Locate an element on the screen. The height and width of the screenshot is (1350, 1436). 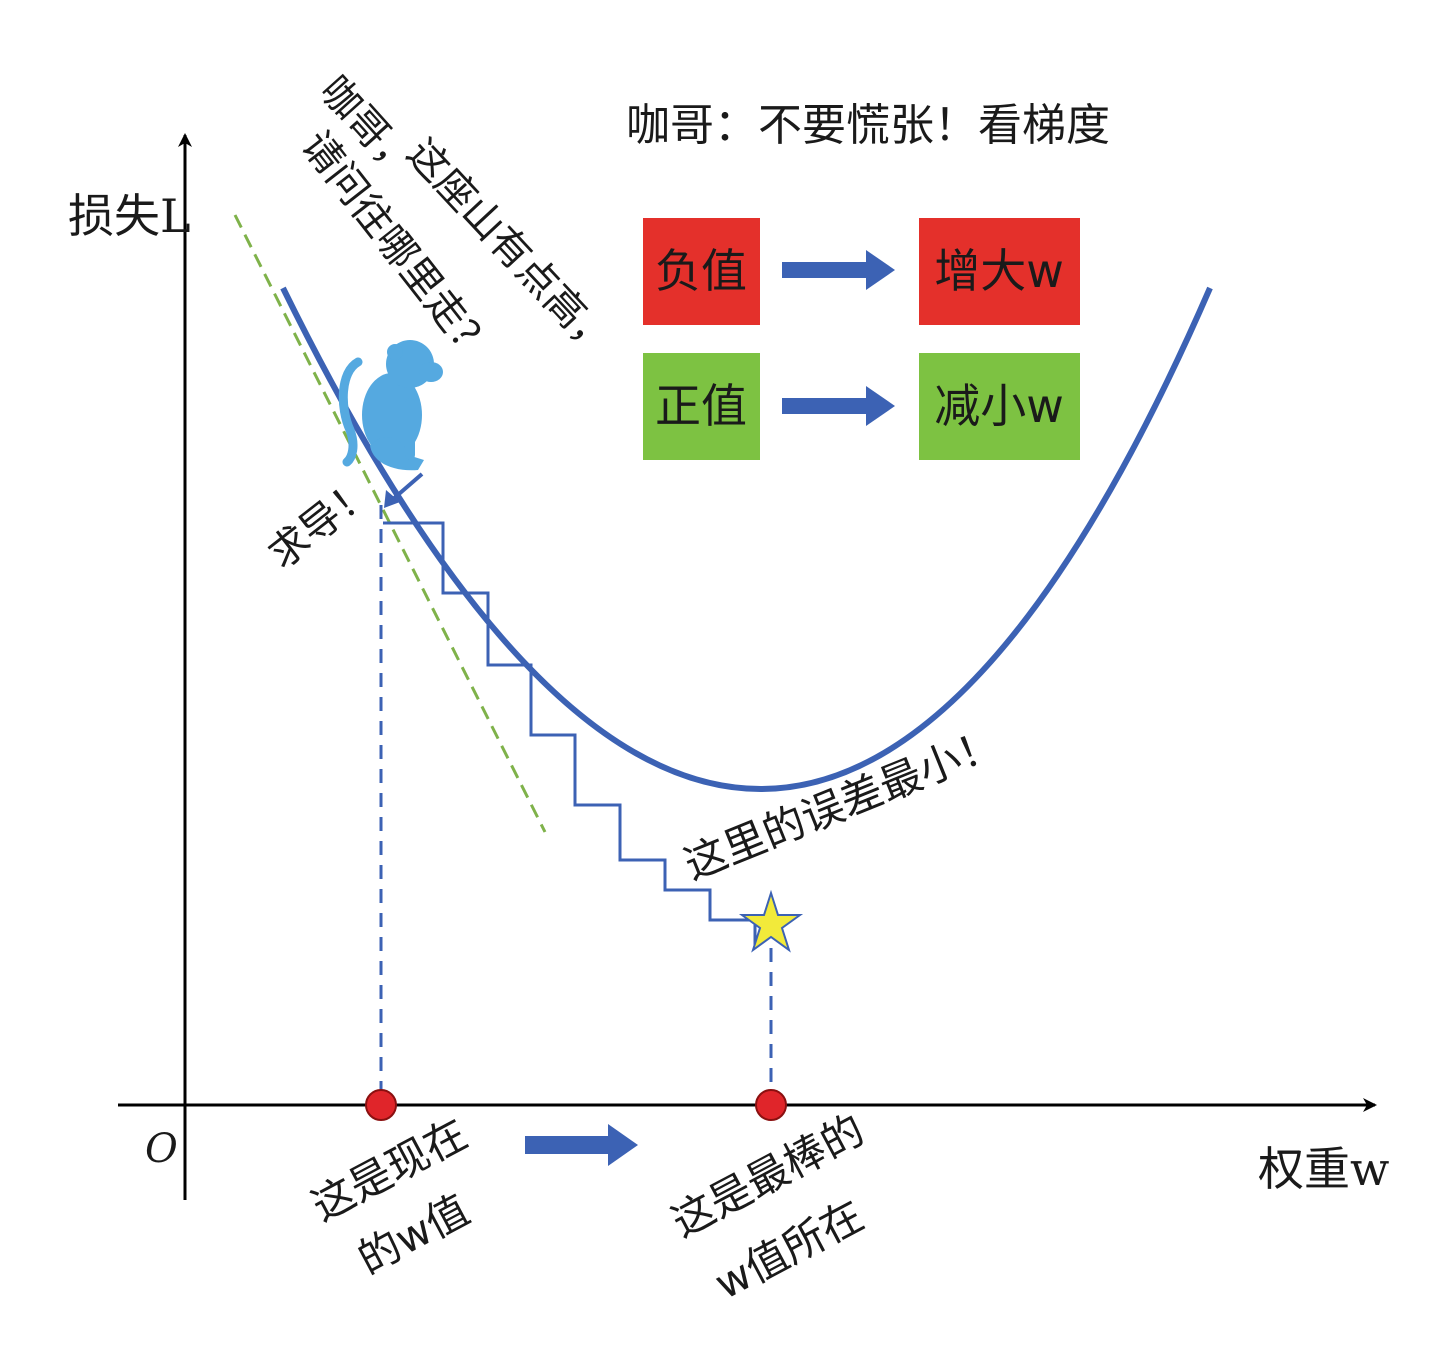
best-w-point is located at coordinates (771, 1105).